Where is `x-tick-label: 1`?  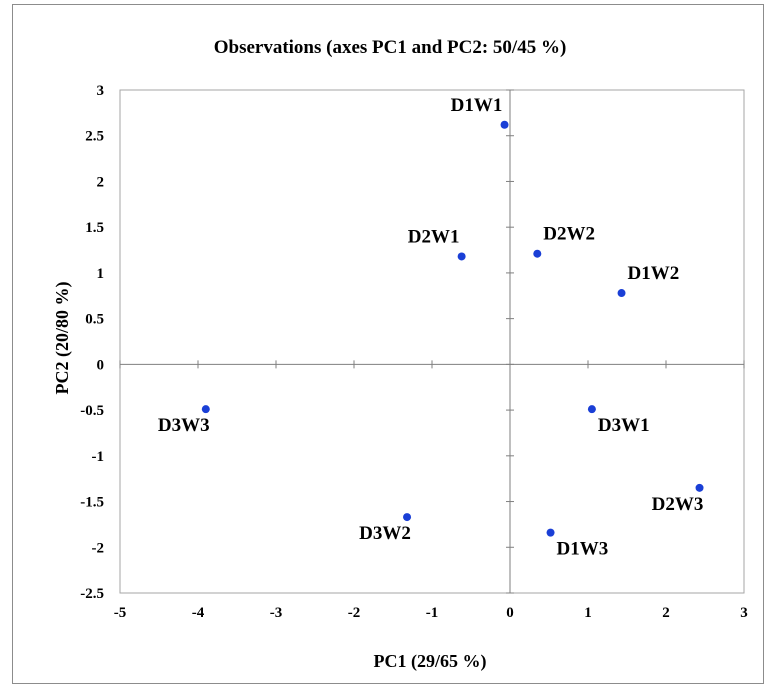 x-tick-label: 1 is located at coordinates (588, 613).